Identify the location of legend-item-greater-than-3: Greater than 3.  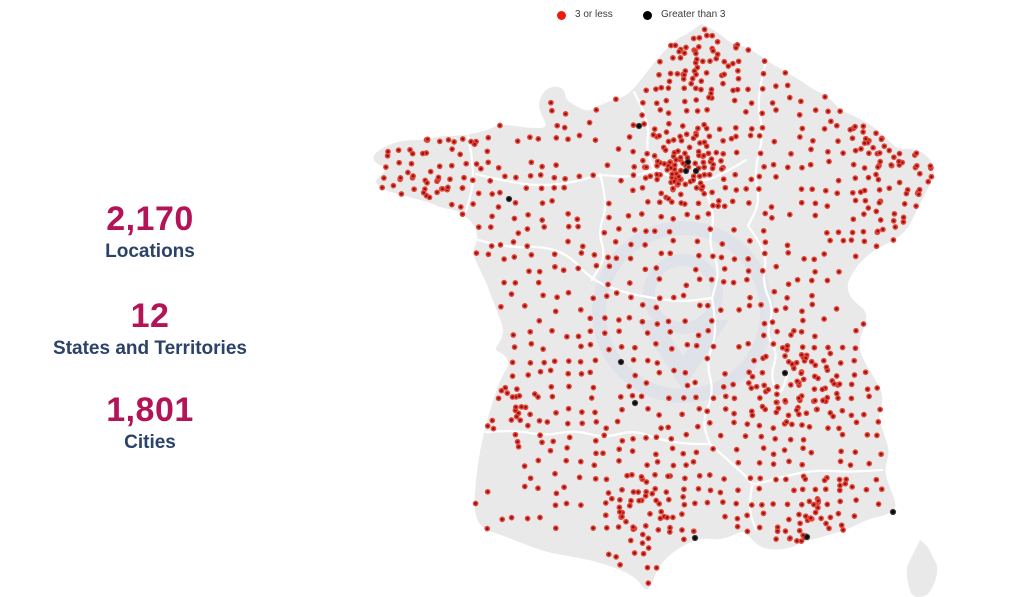
(684, 15).